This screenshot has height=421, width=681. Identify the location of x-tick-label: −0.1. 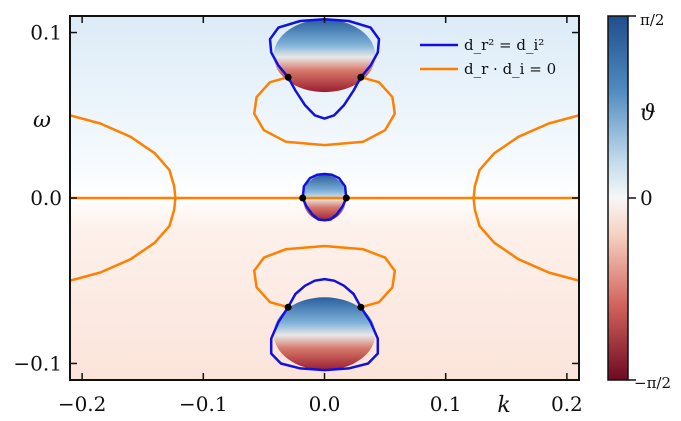
(203, 404).